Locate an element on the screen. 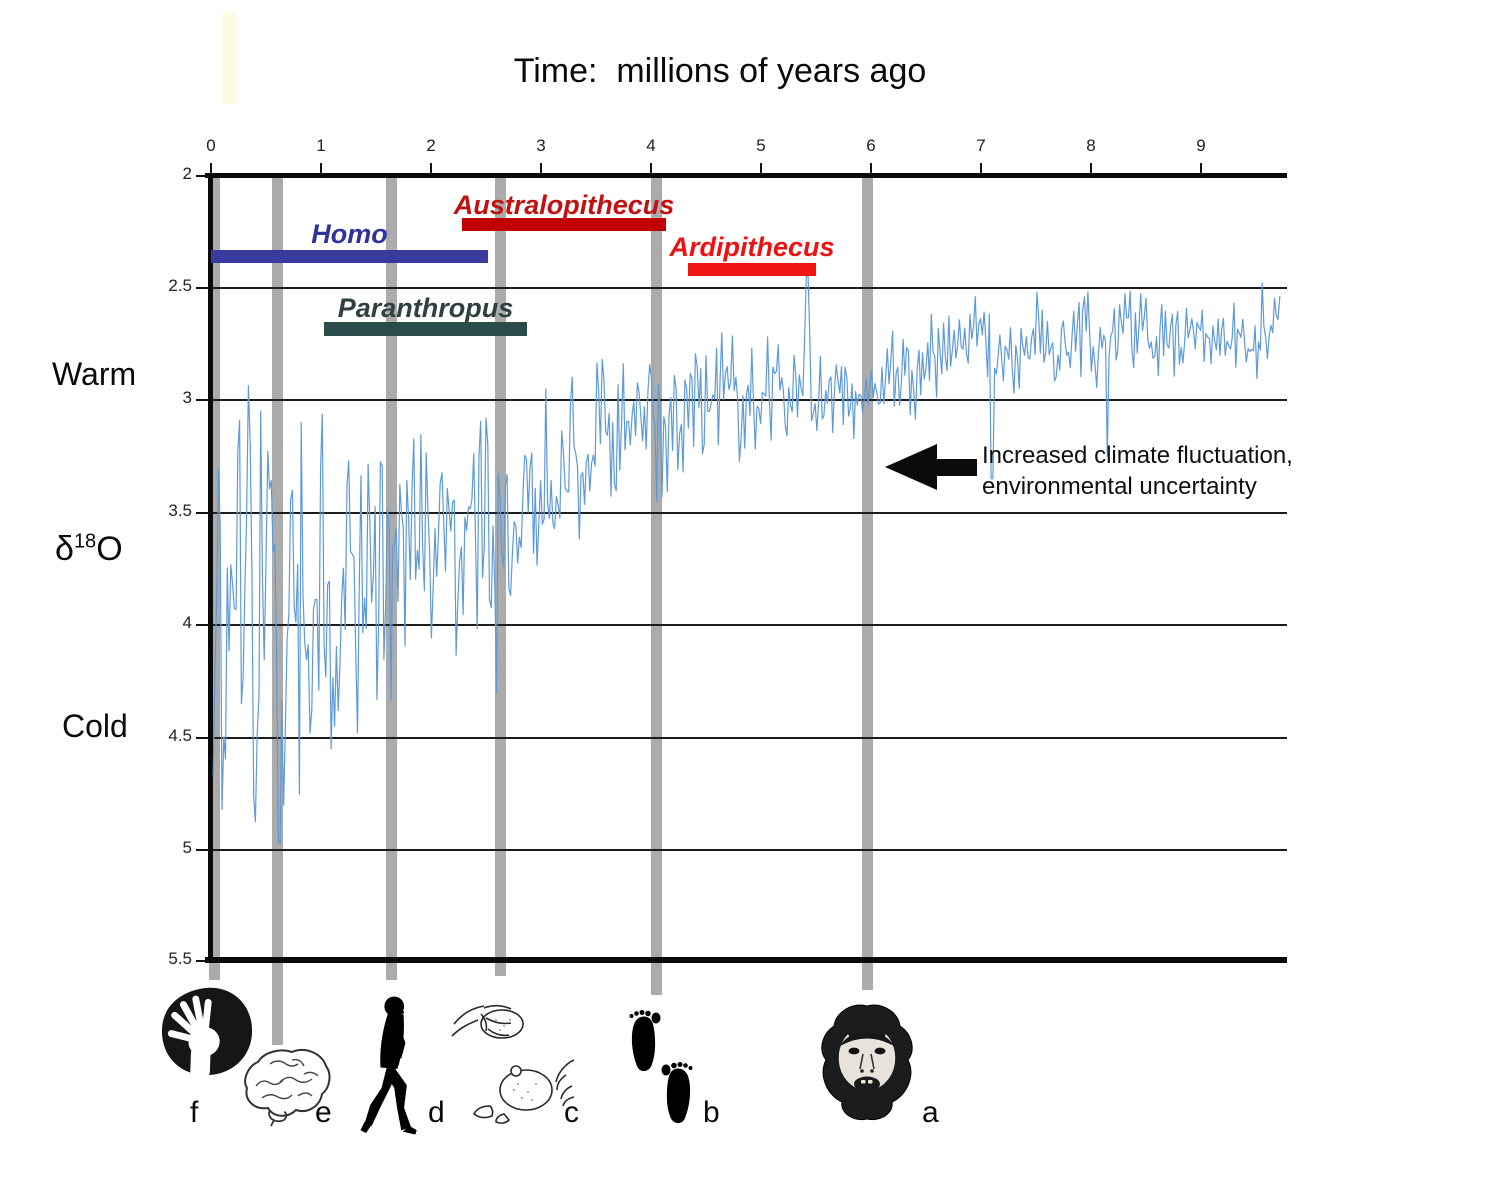 The image size is (1500, 1200). y-tick-3-5: 3.5 is located at coordinates (180, 510).